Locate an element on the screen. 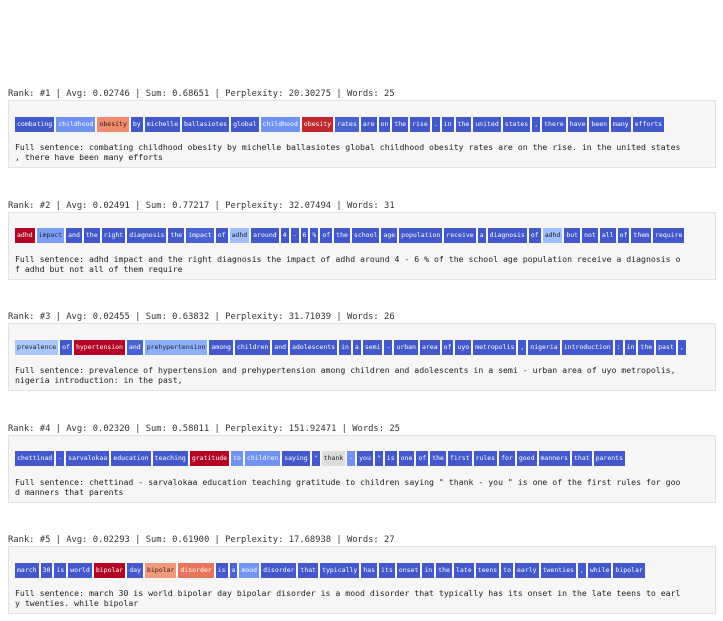 The height and width of the screenshot is (621, 723). token: semi is located at coordinates (372, 347).